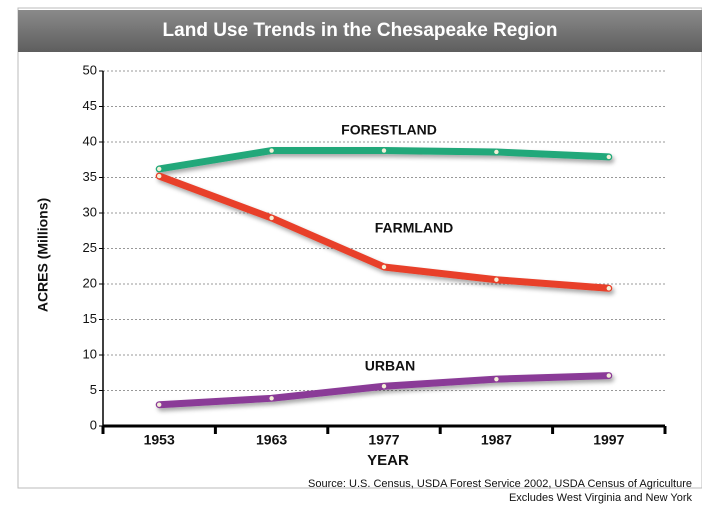 The image size is (702, 506). Describe the element at coordinates (414, 228) in the screenshot. I see `series-label: FARMLAND` at that location.